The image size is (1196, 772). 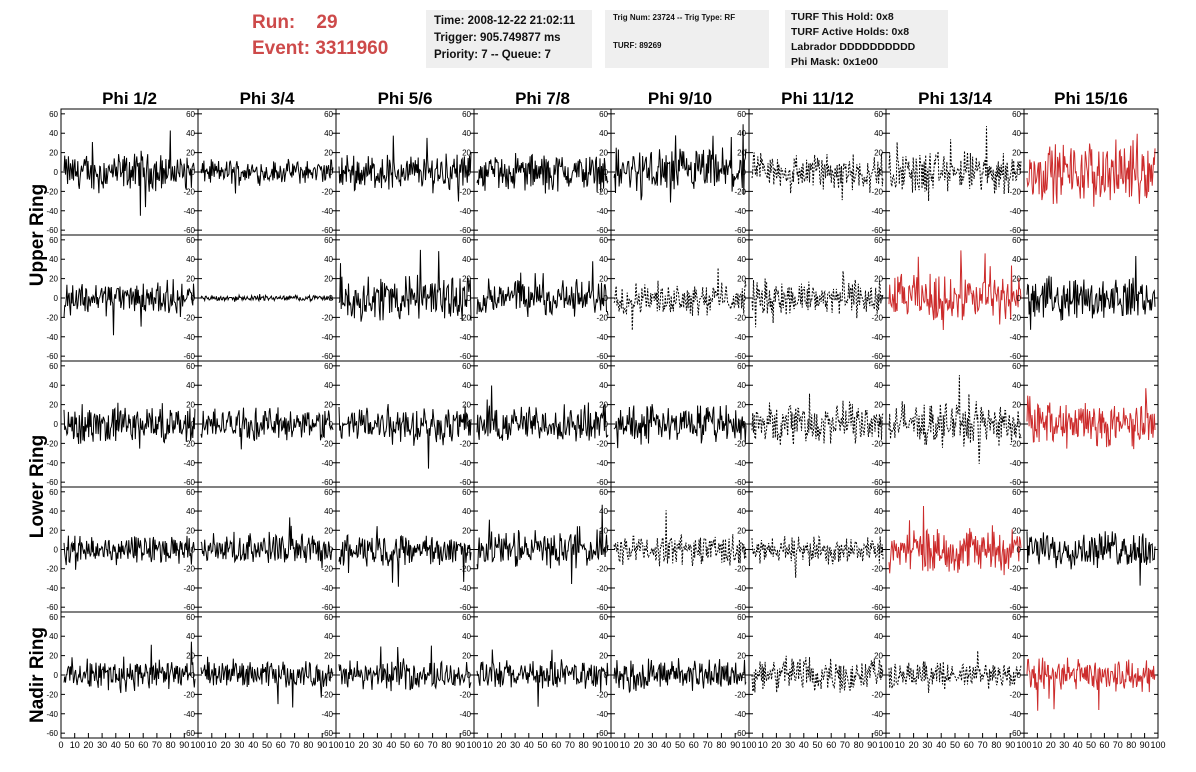 I want to click on column-header: Phi 7/8, so click(x=542, y=98).